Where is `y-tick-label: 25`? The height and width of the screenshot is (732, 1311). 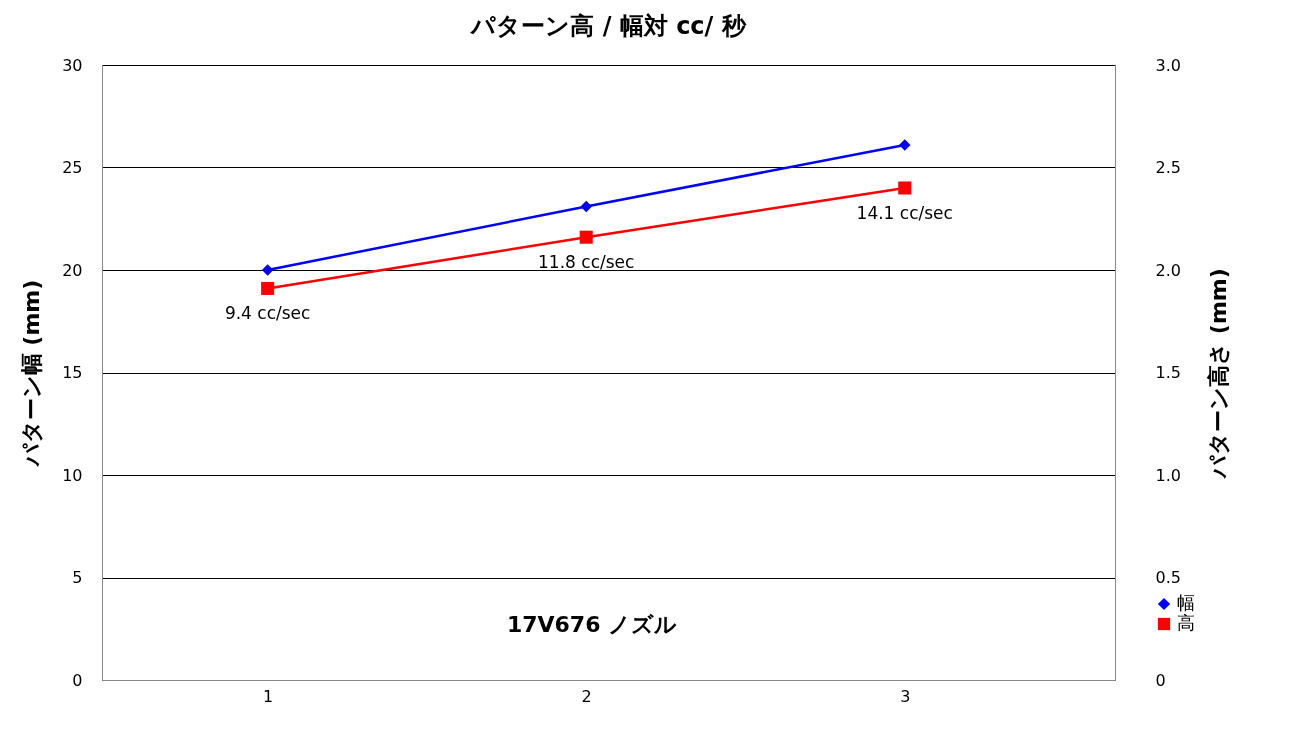
y-tick-label: 25 is located at coordinates (72, 167).